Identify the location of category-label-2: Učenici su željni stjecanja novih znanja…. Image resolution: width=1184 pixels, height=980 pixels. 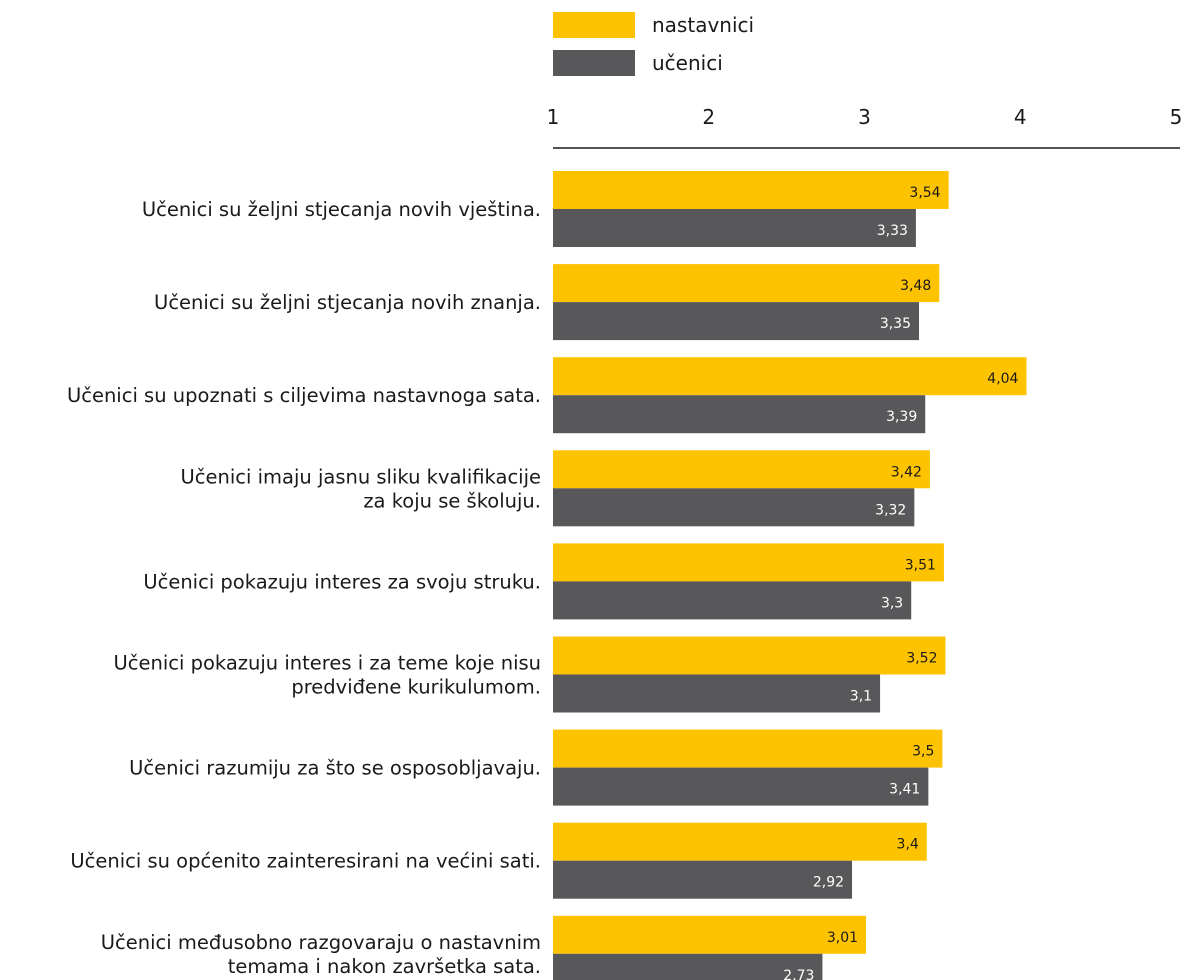
(347, 302).